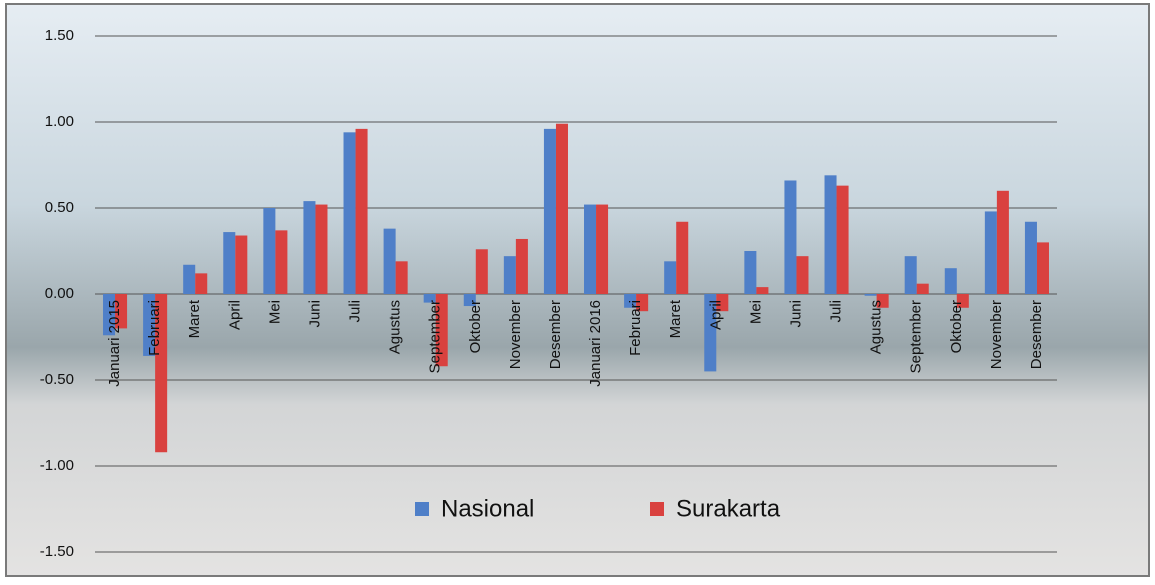 Image resolution: width=1155 pixels, height=585 pixels. I want to click on x-tick-label: Januari 2015, so click(114, 343).